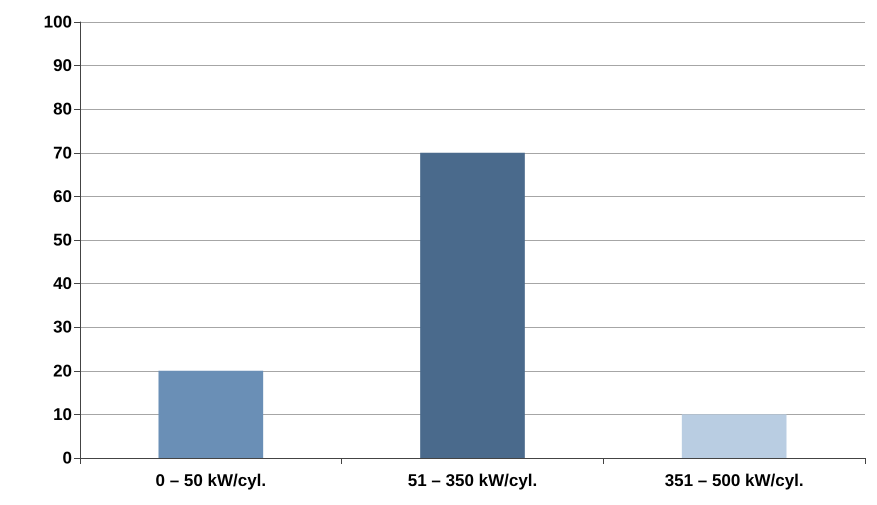  I want to click on y-tick-label: 30, so click(62, 327).